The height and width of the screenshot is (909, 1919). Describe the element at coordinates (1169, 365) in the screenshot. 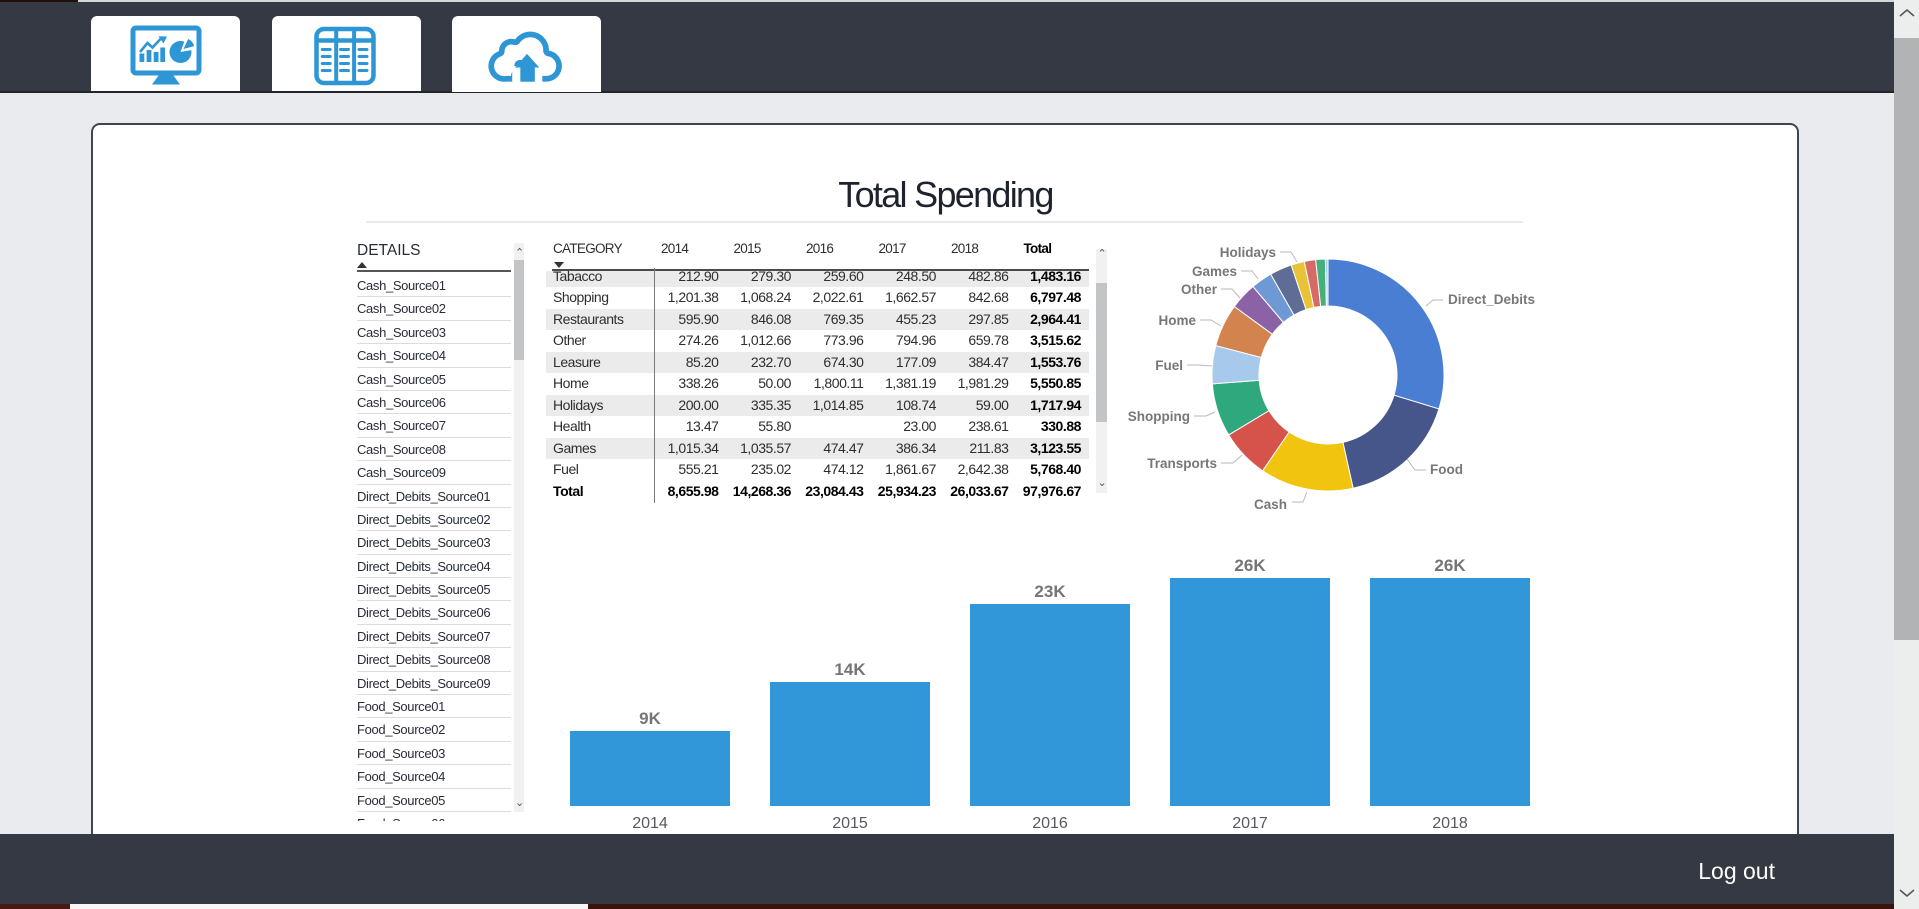

I see `svg-text: Fuel` at that location.